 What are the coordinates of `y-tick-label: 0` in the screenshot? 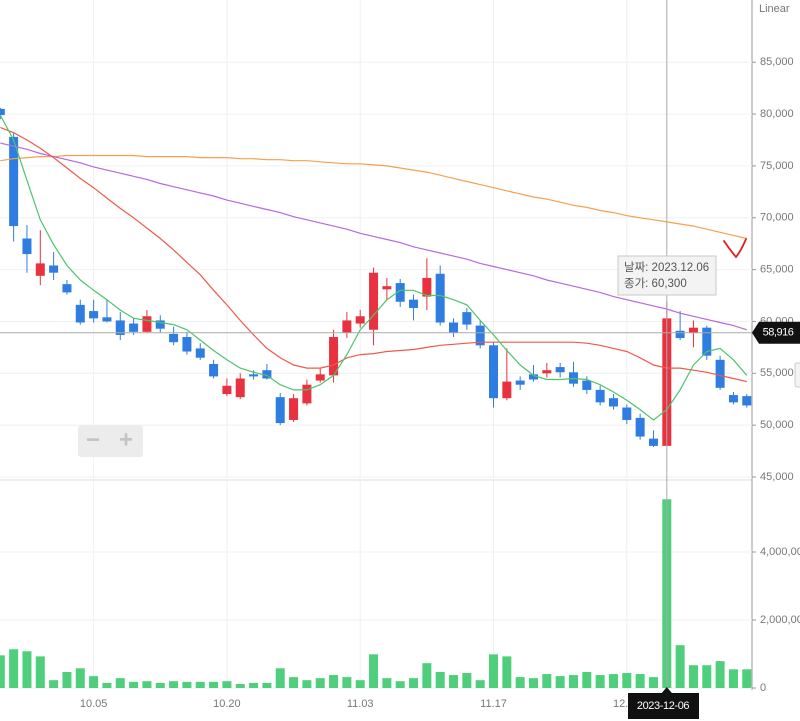 It's located at (763, 688).